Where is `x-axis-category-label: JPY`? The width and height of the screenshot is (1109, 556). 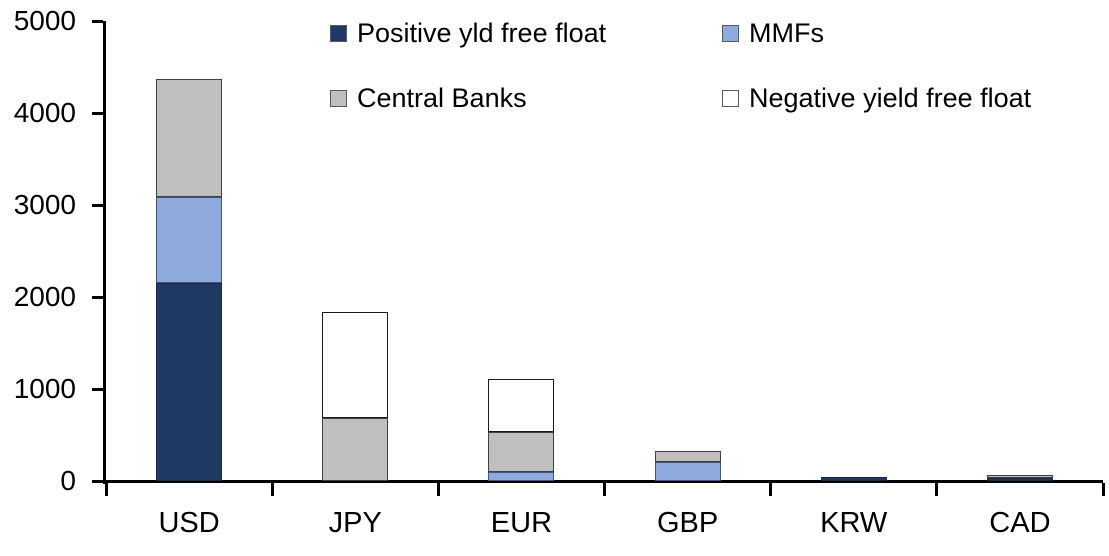 x-axis-category-label: JPY is located at coordinates (355, 523).